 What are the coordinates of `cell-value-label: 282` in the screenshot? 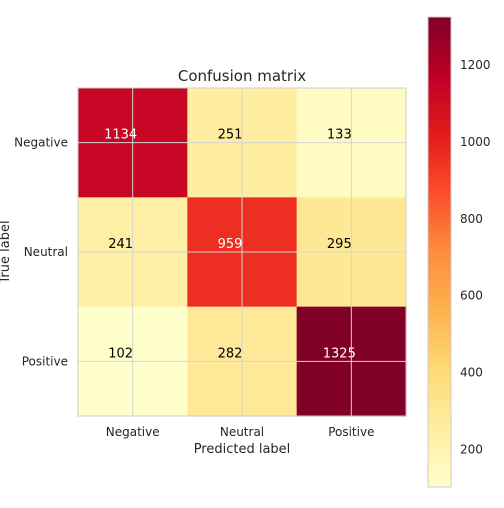 It's located at (230, 353).